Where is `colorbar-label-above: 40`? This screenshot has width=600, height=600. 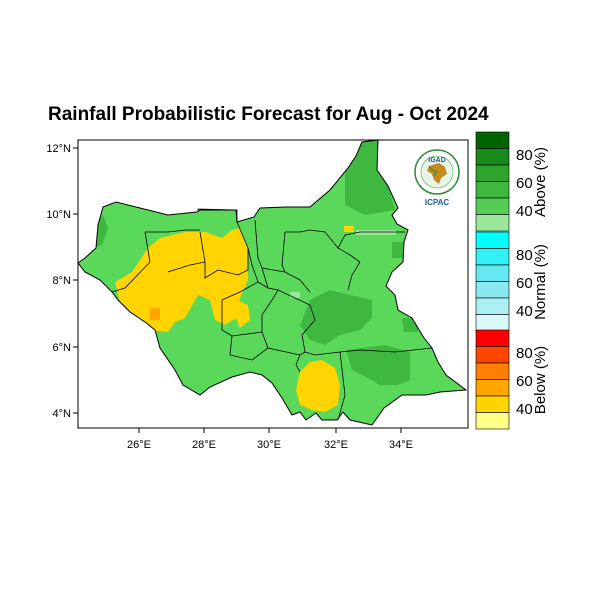 colorbar-label-above: 40 is located at coordinates (524, 211).